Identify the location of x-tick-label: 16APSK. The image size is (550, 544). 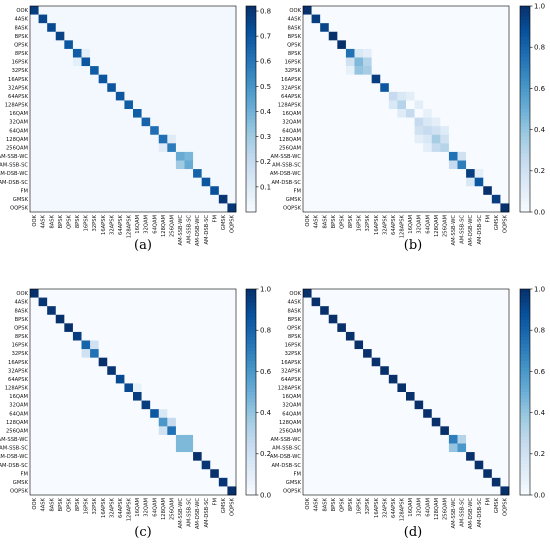
(377, 507).